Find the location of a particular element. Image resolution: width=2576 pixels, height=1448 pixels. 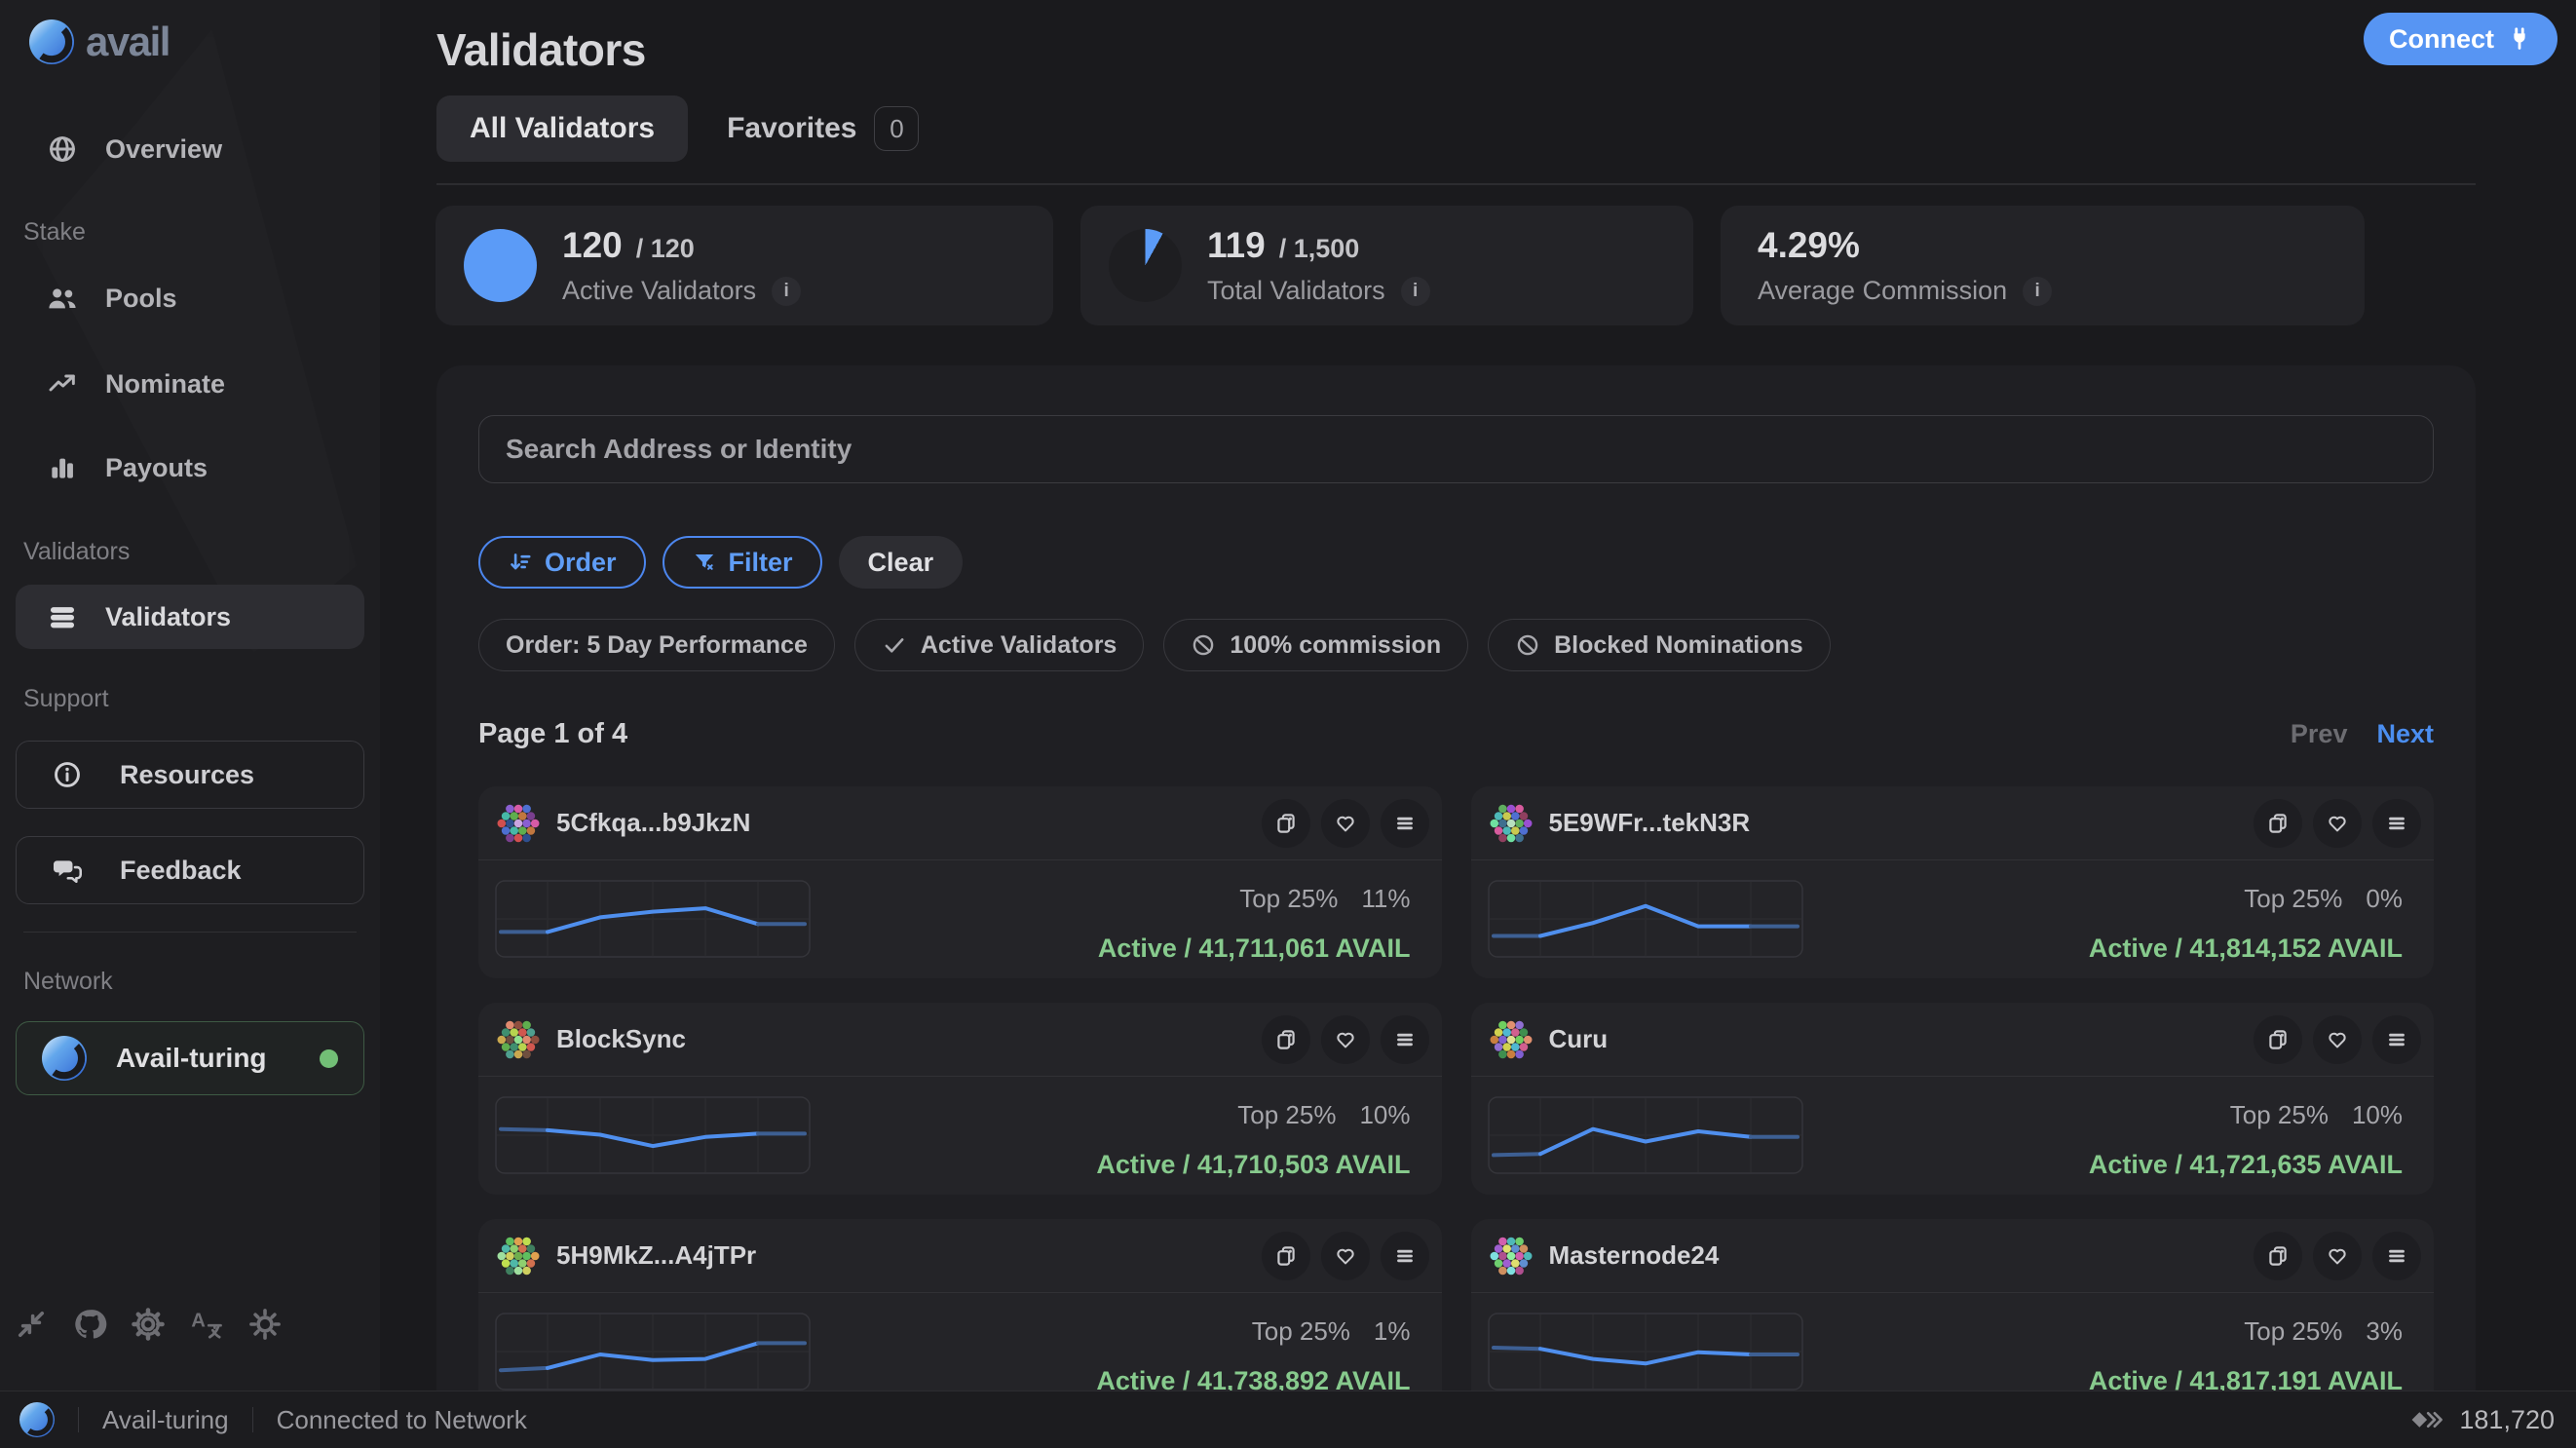

sidebar-item-resources: Resources is located at coordinates (190, 775).